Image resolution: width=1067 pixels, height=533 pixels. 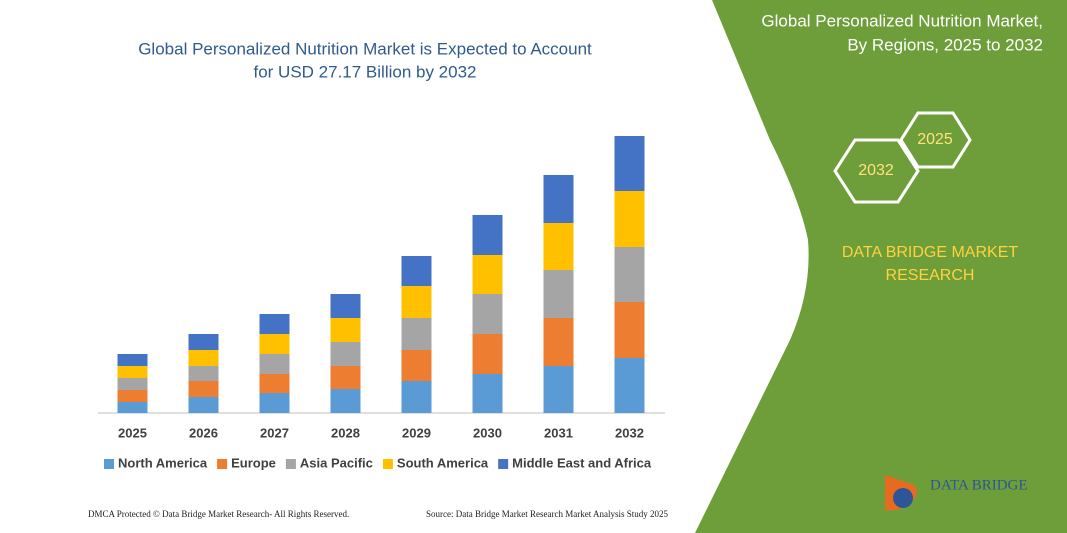 I want to click on sidebar-title: By Regions, 2025 to 2032, so click(x=945, y=44).